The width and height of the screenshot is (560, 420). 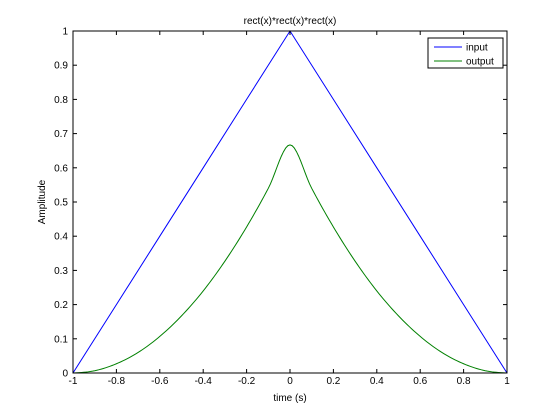 I want to click on x-tick-label: 0.2, so click(x=333, y=381).